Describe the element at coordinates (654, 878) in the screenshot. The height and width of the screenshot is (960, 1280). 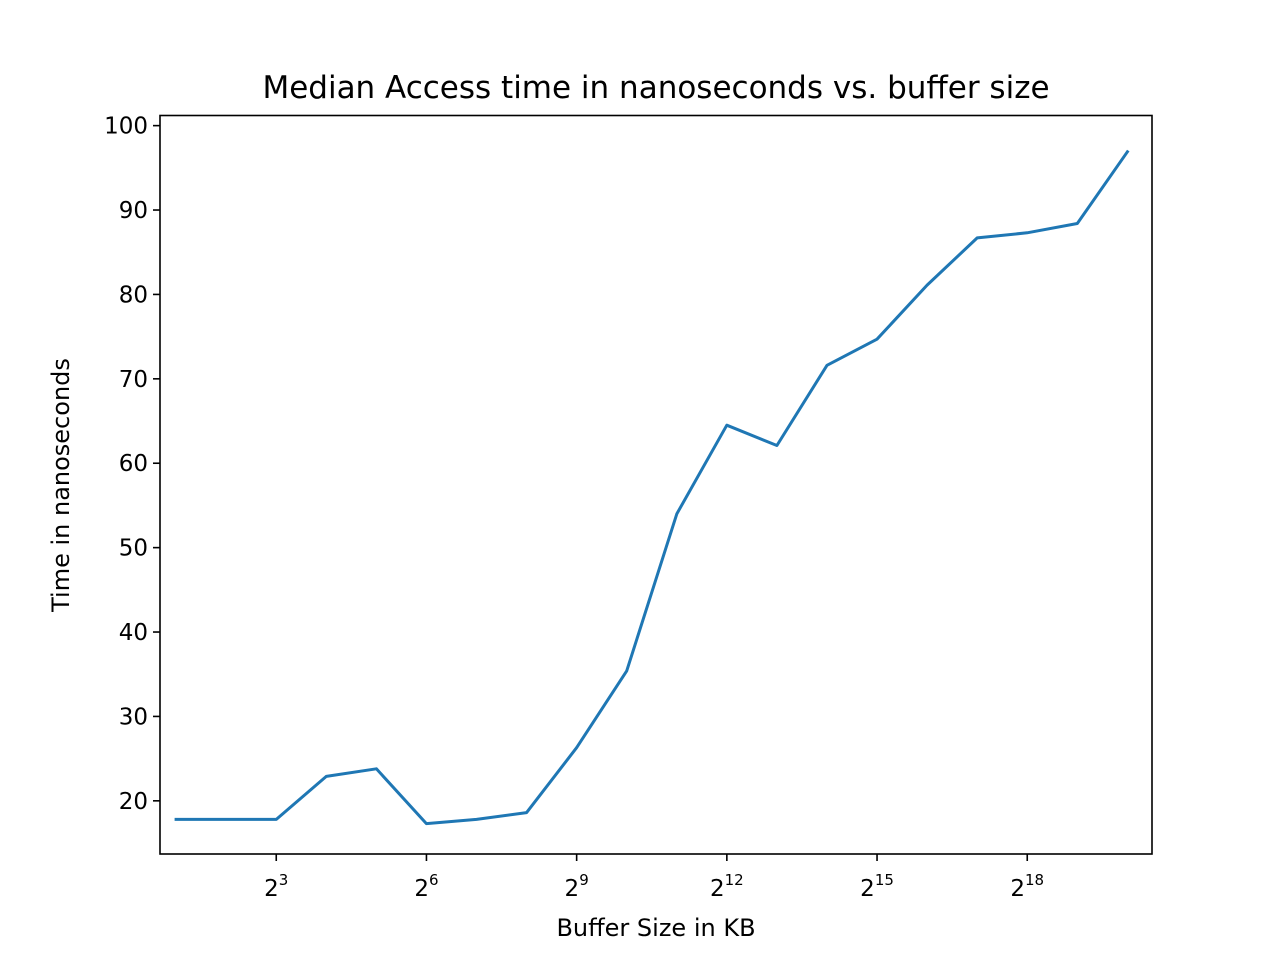
I see `x-axis: 23 26 29 212 215 218` at that location.